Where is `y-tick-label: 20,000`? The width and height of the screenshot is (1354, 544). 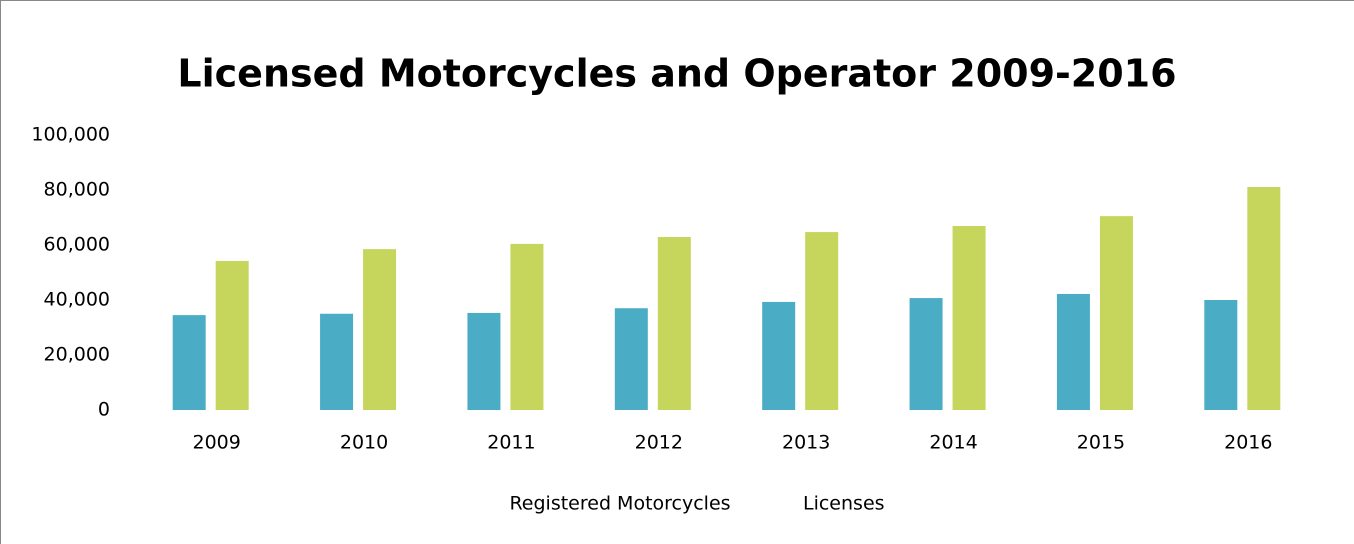
y-tick-label: 20,000 is located at coordinates (77, 355).